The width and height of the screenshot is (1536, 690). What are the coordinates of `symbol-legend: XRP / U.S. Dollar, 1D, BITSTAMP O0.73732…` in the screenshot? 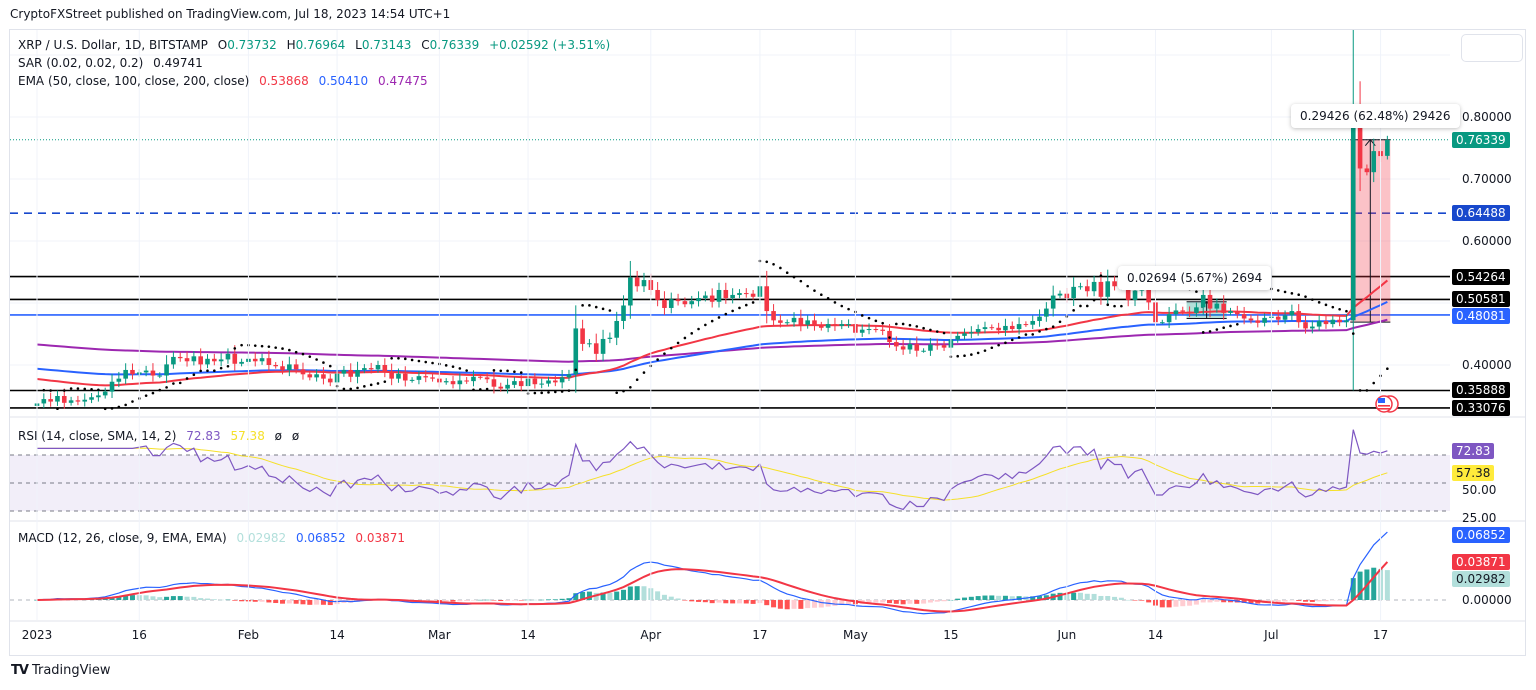 It's located at (317, 45).